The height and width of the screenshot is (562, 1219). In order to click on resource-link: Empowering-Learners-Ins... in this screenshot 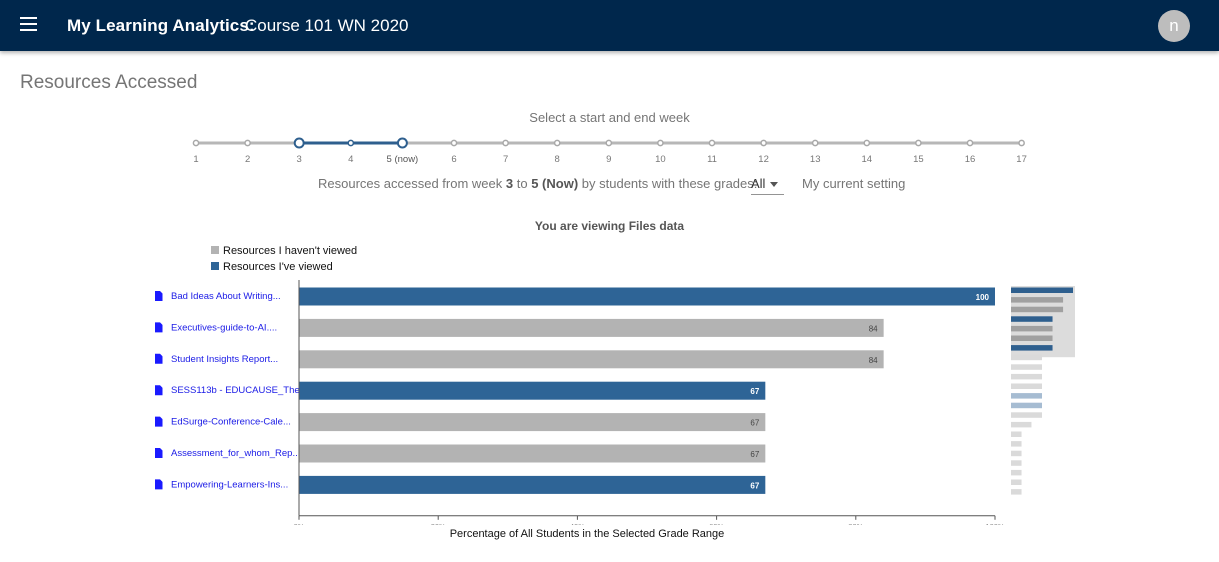, I will do `click(229, 484)`.